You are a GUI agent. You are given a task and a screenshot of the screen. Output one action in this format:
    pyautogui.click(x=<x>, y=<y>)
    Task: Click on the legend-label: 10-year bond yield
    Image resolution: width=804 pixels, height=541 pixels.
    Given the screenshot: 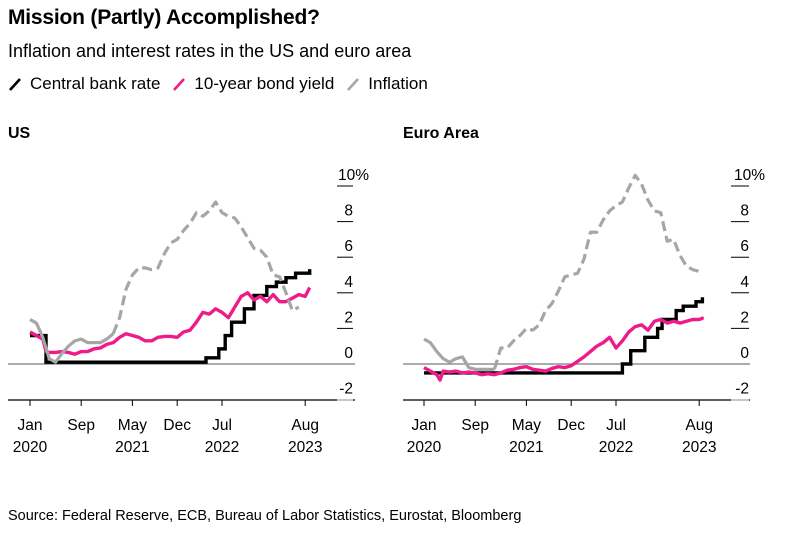 What is the action you would take?
    pyautogui.click(x=264, y=83)
    